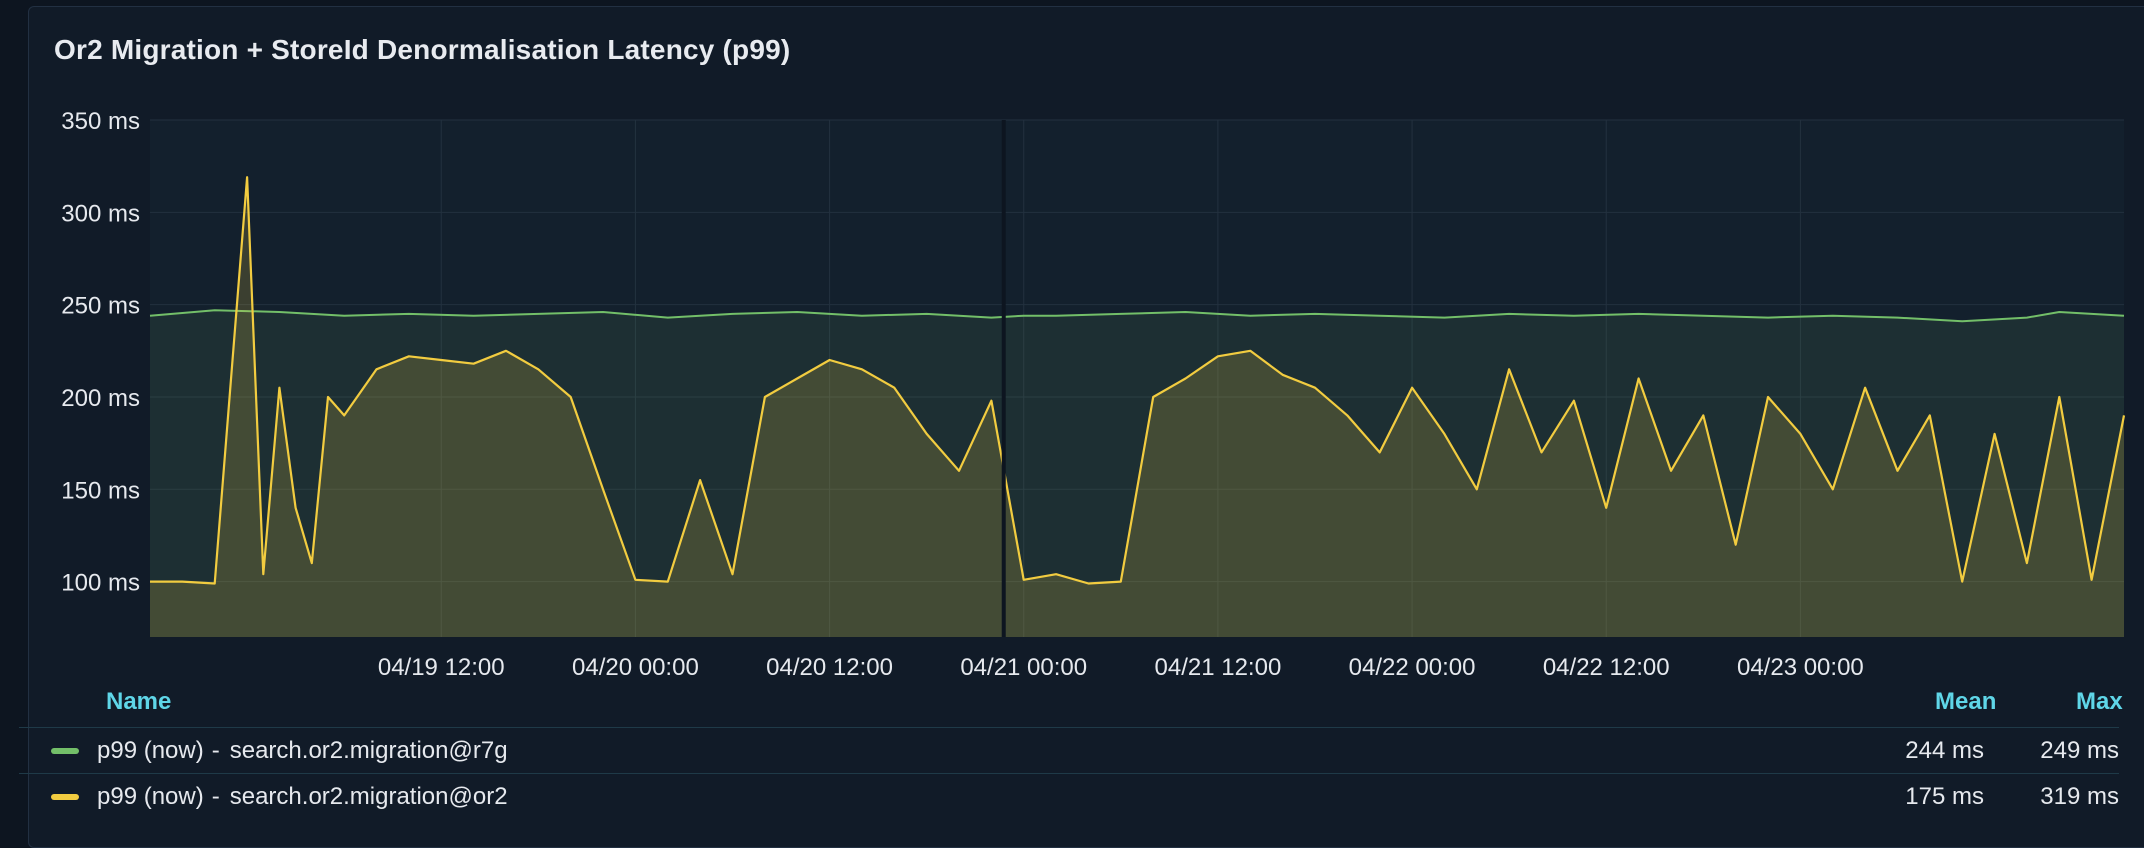 This screenshot has width=2144, height=848. Describe the element at coordinates (1003, 378) in the screenshot. I see `data-gap-marker` at that location.